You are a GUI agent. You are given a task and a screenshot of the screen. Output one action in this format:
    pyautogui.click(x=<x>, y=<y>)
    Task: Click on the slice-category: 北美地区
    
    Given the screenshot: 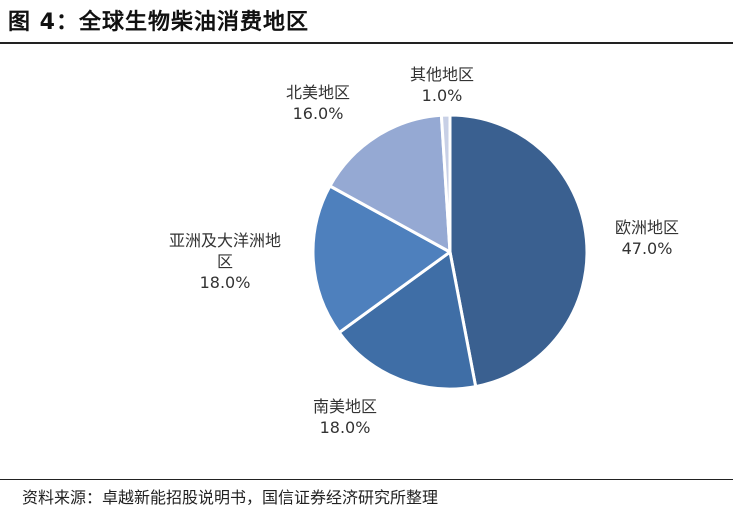 What is the action you would take?
    pyautogui.click(x=318, y=92)
    